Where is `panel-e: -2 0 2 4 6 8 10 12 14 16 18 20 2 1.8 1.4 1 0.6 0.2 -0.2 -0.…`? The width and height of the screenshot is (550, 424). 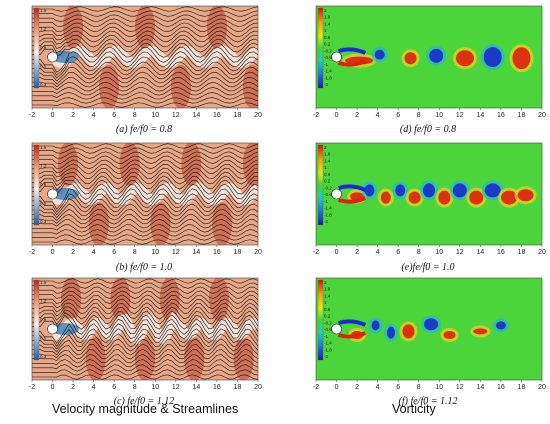
panel-e: -2 0 2 4 6 8 10 12 14 16 18 20 2 1.8 1.4 1 0.6 0.2 -0.2 -0.… is located at coordinates (417, 200).